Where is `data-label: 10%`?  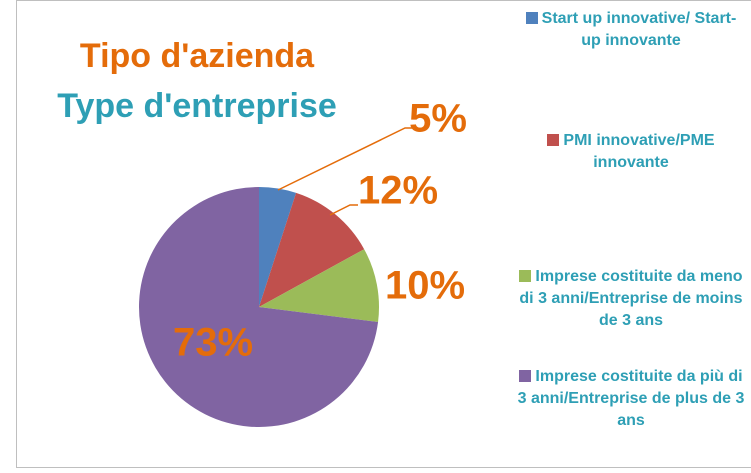 data-label: 10% is located at coordinates (425, 286).